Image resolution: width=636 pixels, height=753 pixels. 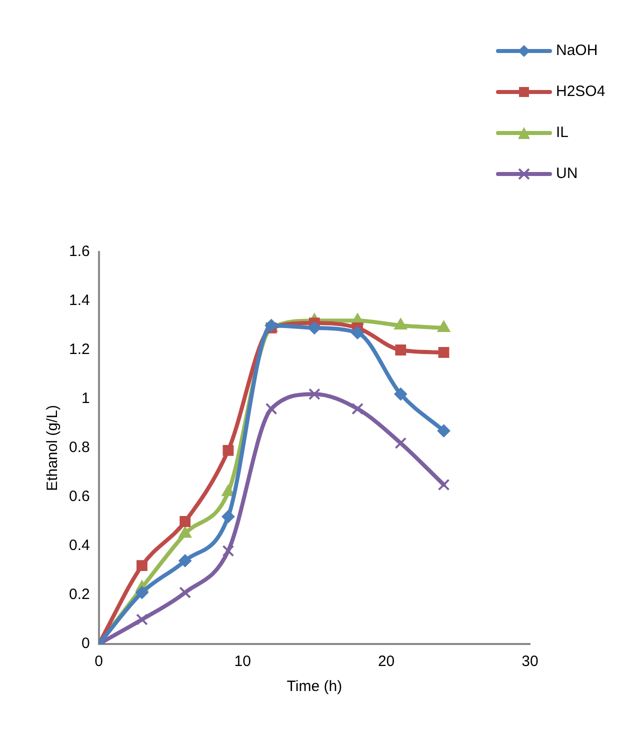 I want to click on y-tick-label: 1.4, so click(x=79, y=301).